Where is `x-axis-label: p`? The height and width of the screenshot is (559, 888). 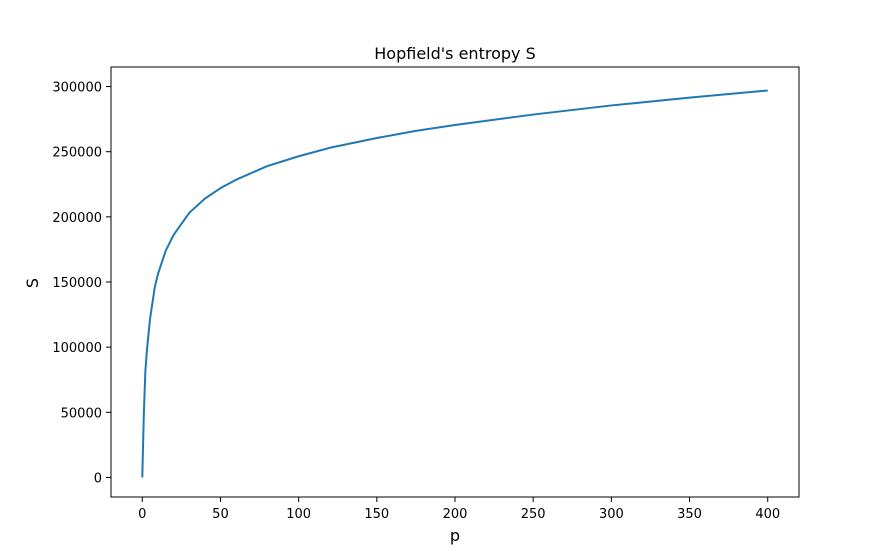
x-axis-label: p is located at coordinates (455, 535).